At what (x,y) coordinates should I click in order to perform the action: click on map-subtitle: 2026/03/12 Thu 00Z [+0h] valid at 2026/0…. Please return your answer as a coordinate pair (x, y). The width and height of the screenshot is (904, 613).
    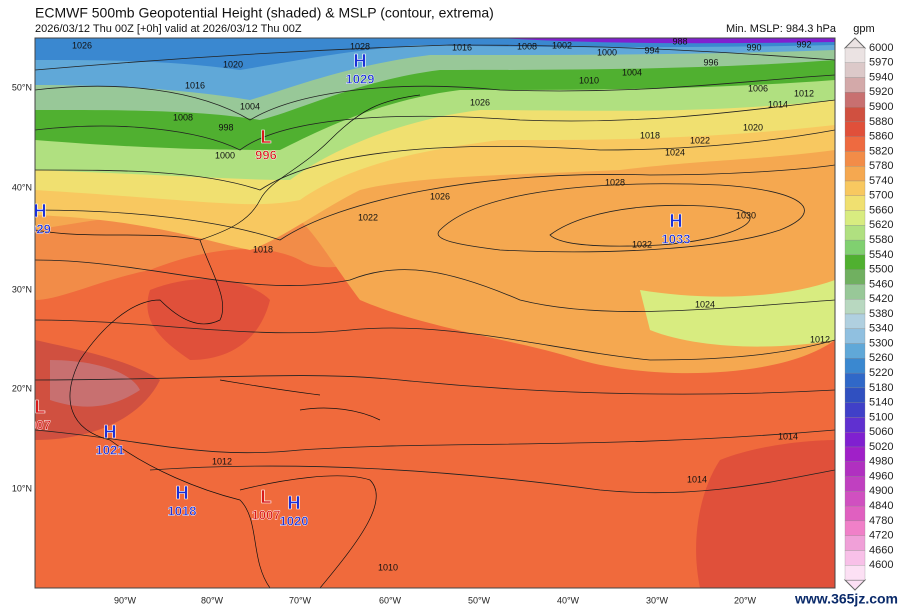
    Looking at the image, I should click on (168, 29).